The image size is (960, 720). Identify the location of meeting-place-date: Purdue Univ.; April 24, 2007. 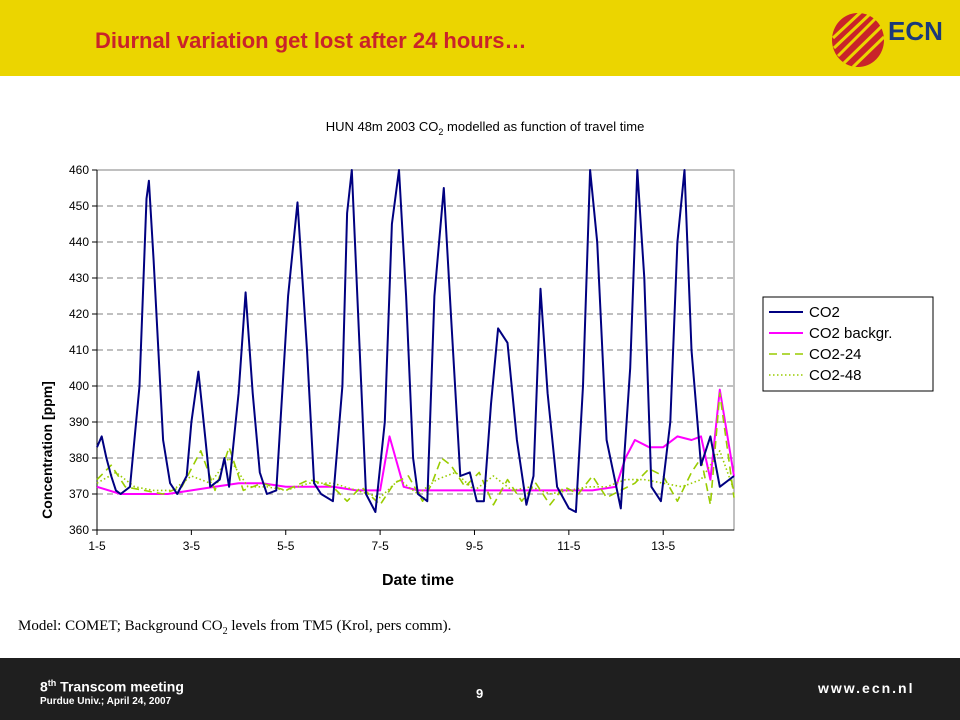
(106, 701).